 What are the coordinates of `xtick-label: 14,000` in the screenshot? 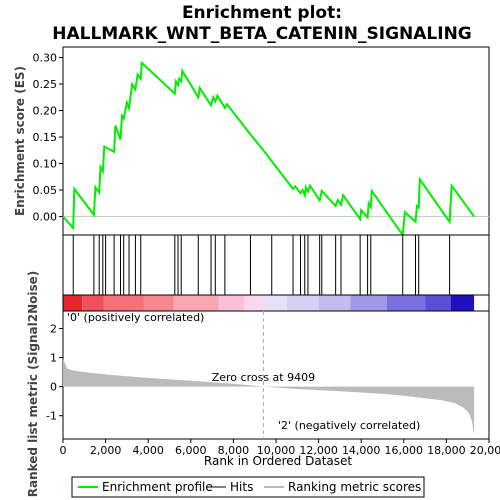 It's located at (361, 450).